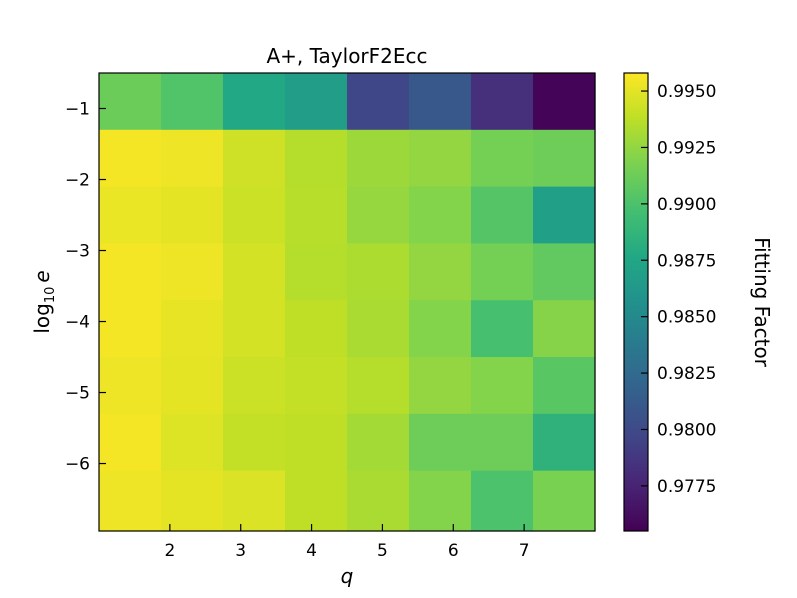  I want to click on y-axis-label: log10 e, so click(44, 301).